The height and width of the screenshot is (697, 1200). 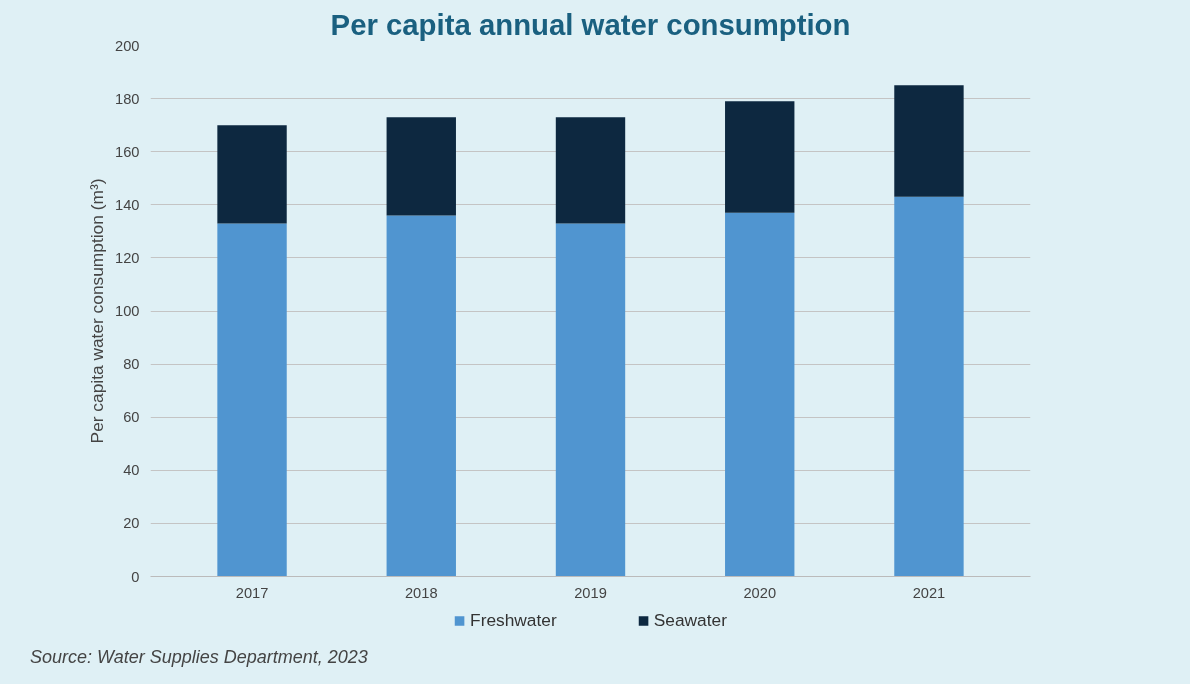 What do you see at coordinates (135, 576) in the screenshot?
I see `y-tick-label: 0` at bounding box center [135, 576].